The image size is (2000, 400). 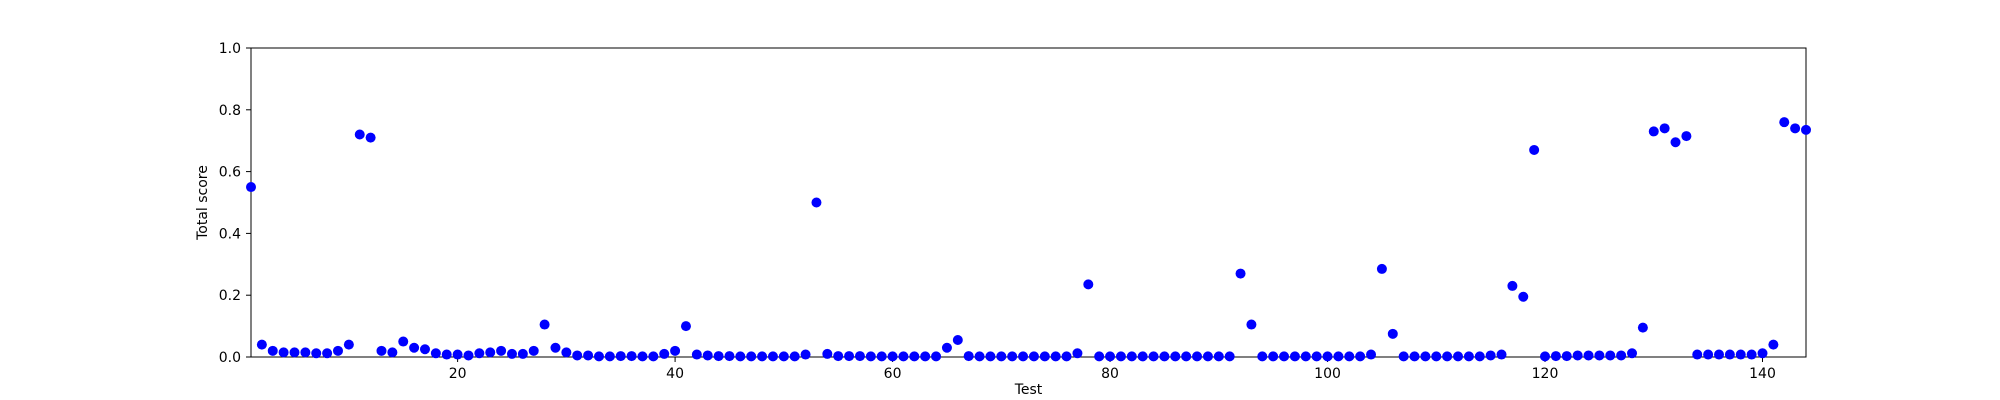 I want to click on y-tick-label: 0.8, so click(x=230, y=111).